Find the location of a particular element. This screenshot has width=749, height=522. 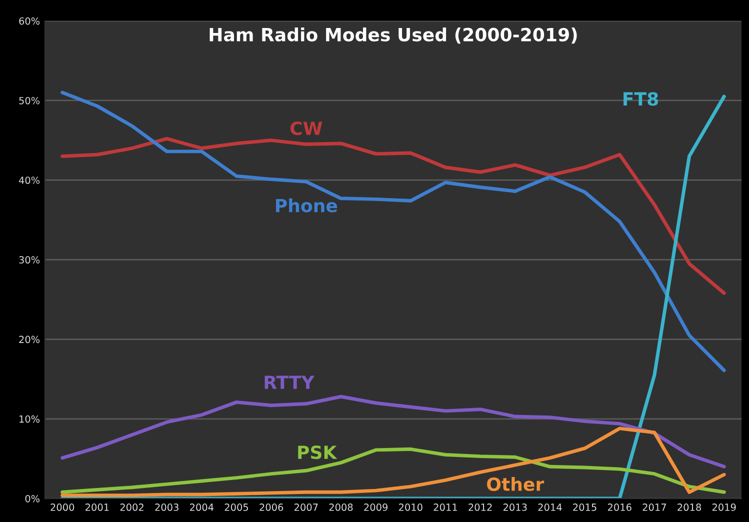

x-tick-label: 2011 is located at coordinates (445, 507).